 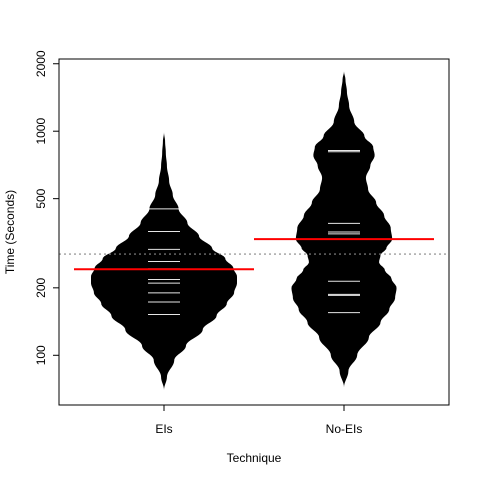 I want to click on y-tick-label: 1000, so click(x=41, y=131).